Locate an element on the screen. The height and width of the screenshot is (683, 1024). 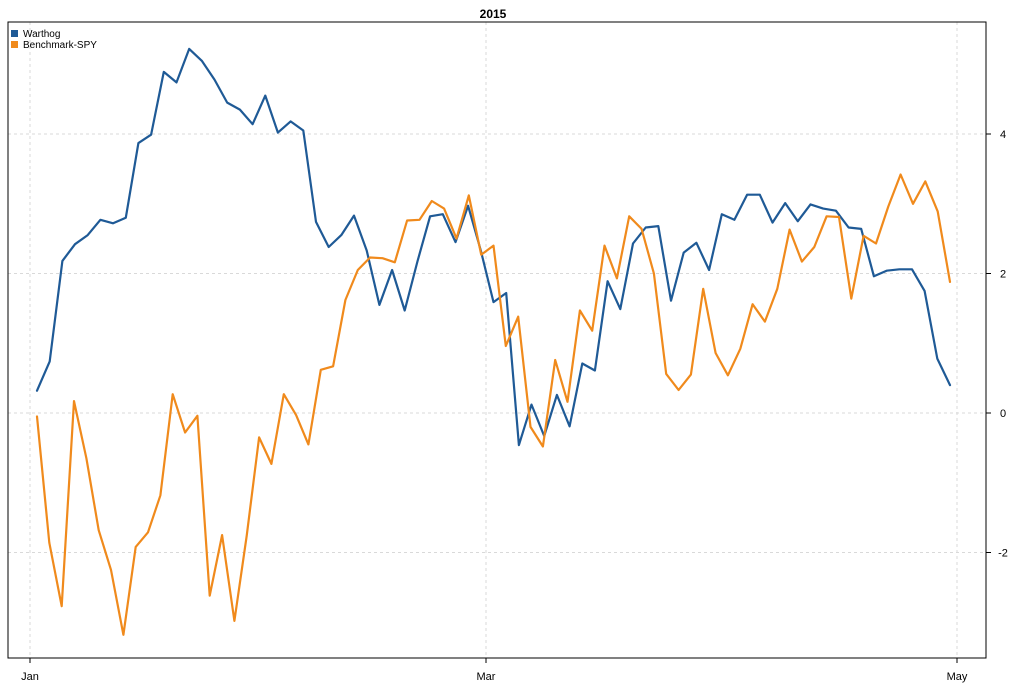
y-tick-label: 0 is located at coordinates (1003, 414).